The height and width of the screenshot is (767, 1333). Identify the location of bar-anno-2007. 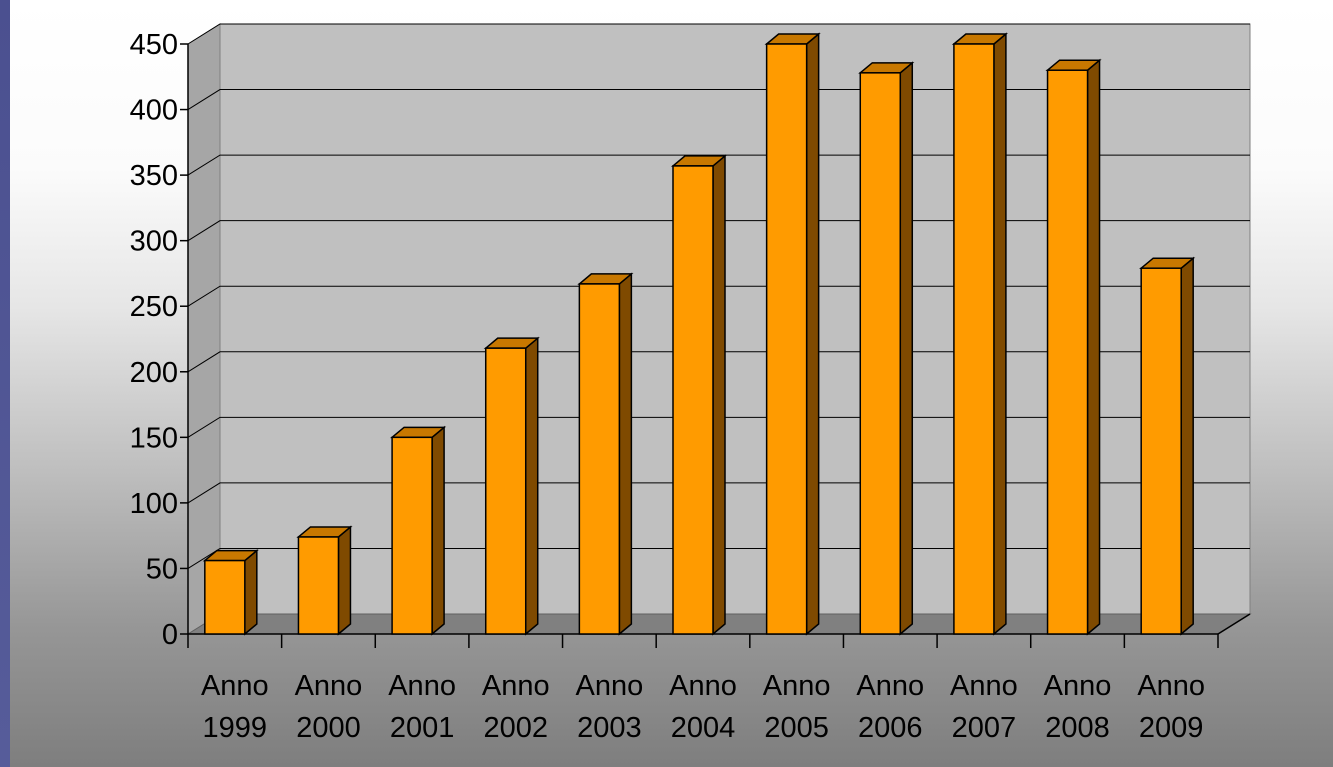
(979, 334).